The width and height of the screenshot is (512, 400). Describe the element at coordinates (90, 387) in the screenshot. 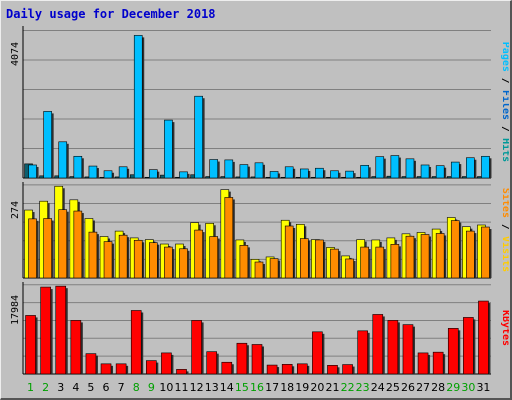

I see `x-tick-label: 5` at that location.